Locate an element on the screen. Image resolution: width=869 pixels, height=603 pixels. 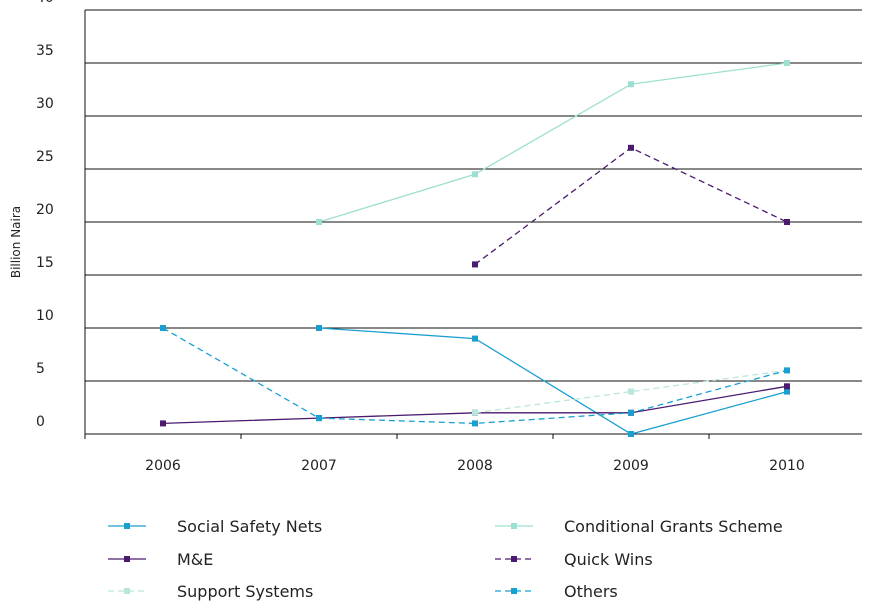
series-support-systems is located at coordinates (631, 391).